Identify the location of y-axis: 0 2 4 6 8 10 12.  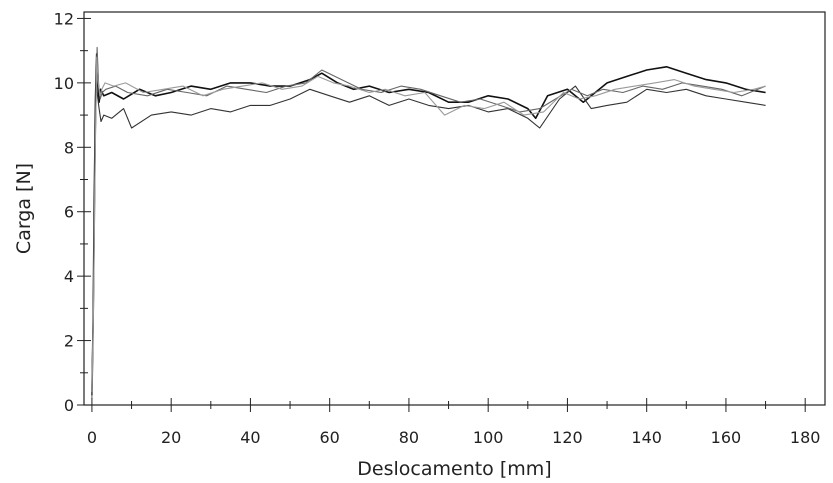
(72, 212).